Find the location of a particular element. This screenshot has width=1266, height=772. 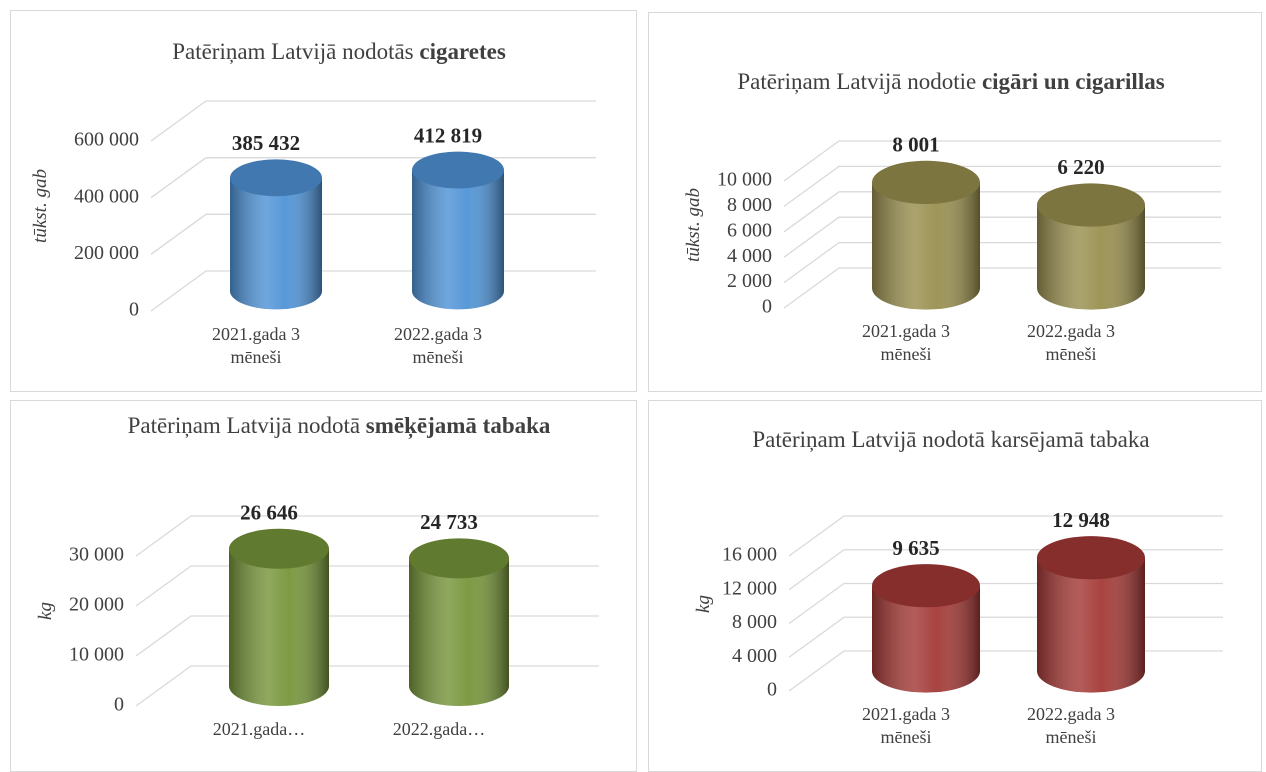

y-tick-label: 6 000 is located at coordinates (749, 230).